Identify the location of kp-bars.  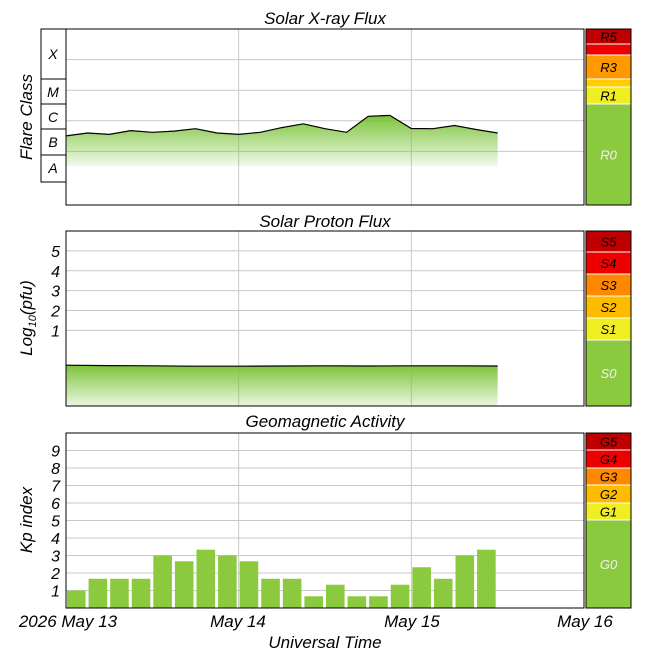
(281, 578).